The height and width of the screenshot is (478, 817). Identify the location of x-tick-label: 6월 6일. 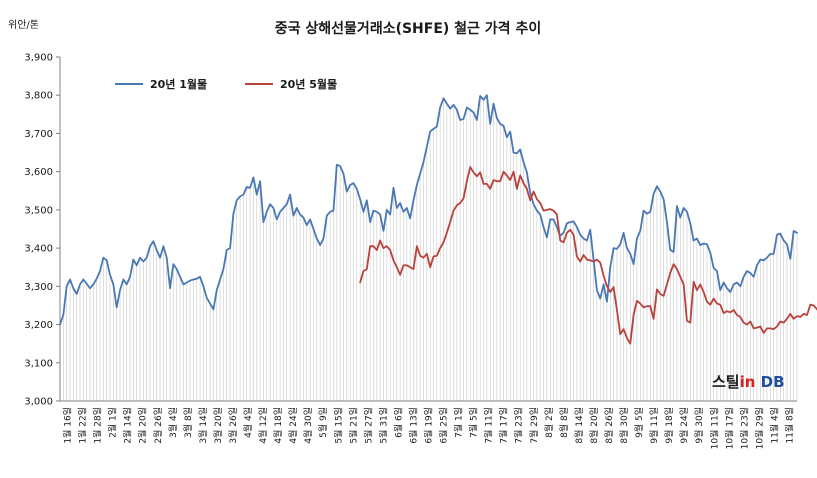
(398, 422).